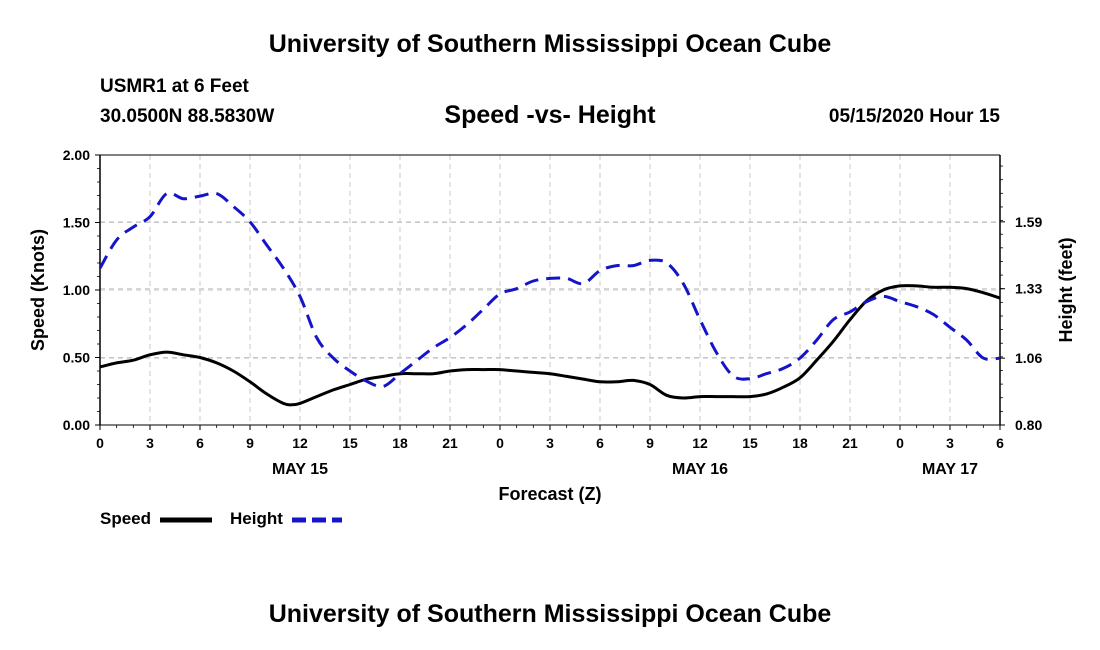 This screenshot has height=650, width=1100. Describe the element at coordinates (76, 425) in the screenshot. I see `y-tick-label: 0.00` at that location.